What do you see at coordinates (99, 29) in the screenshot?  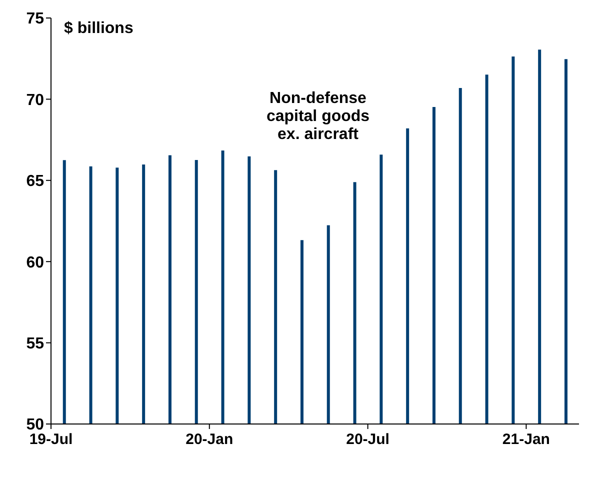 I see `y-axis-title: $ billions` at bounding box center [99, 29].